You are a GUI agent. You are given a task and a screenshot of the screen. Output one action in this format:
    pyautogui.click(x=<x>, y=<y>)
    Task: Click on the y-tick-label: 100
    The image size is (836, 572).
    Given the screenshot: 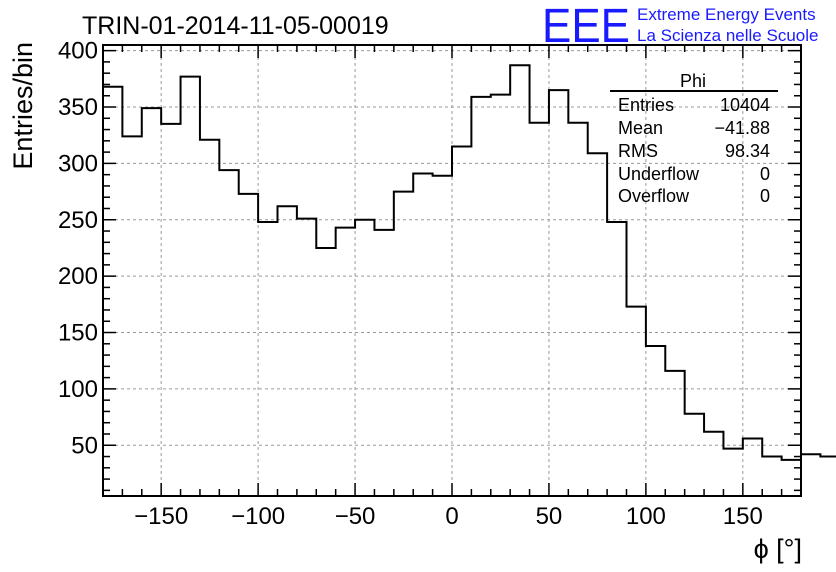 What is the action you would take?
    pyautogui.click(x=78, y=389)
    